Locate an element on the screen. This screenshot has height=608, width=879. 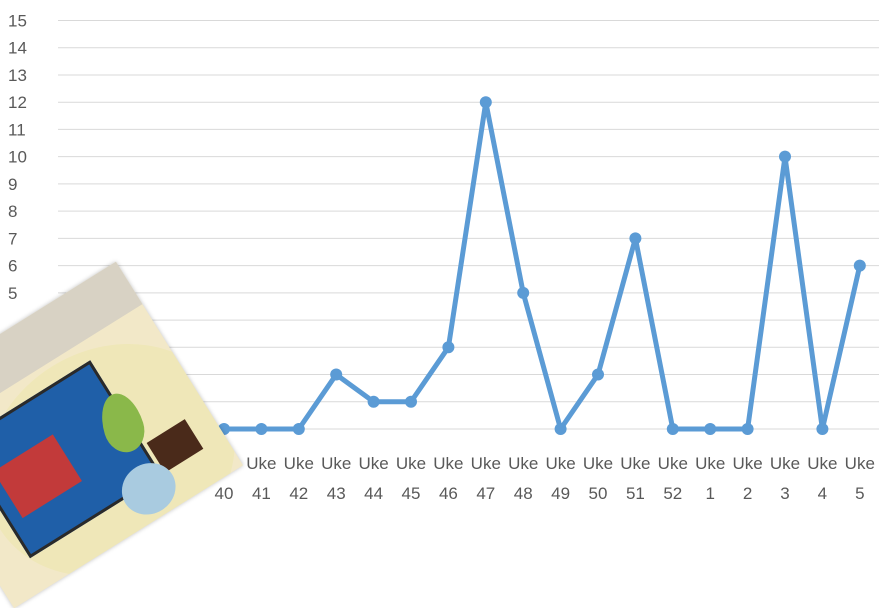
x-tick-label: 4 is located at coordinates (822, 493).